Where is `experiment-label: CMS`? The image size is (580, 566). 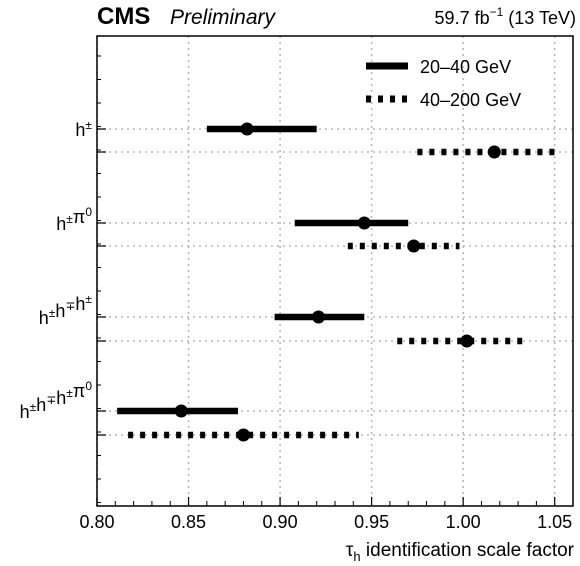
experiment-label: CMS is located at coordinates (123, 16).